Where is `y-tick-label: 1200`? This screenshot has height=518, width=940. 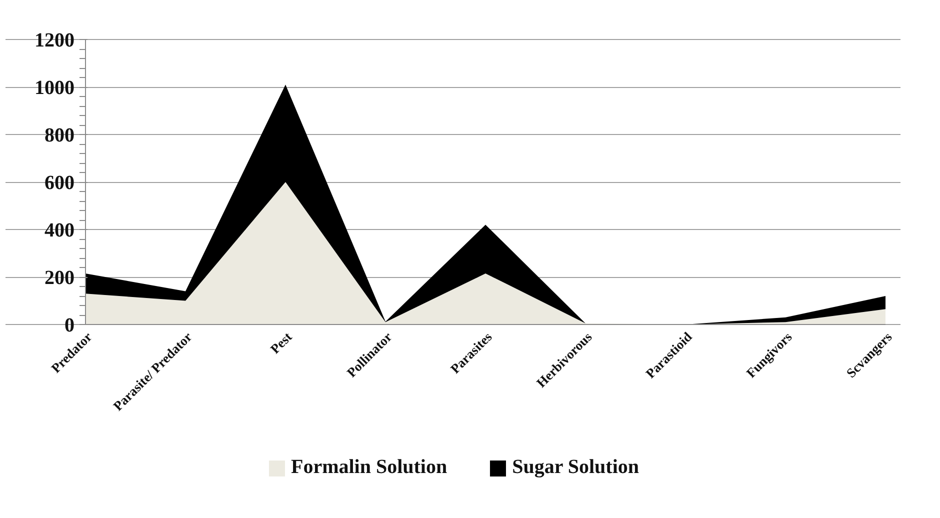 y-tick-label: 1200 is located at coordinates (54, 41).